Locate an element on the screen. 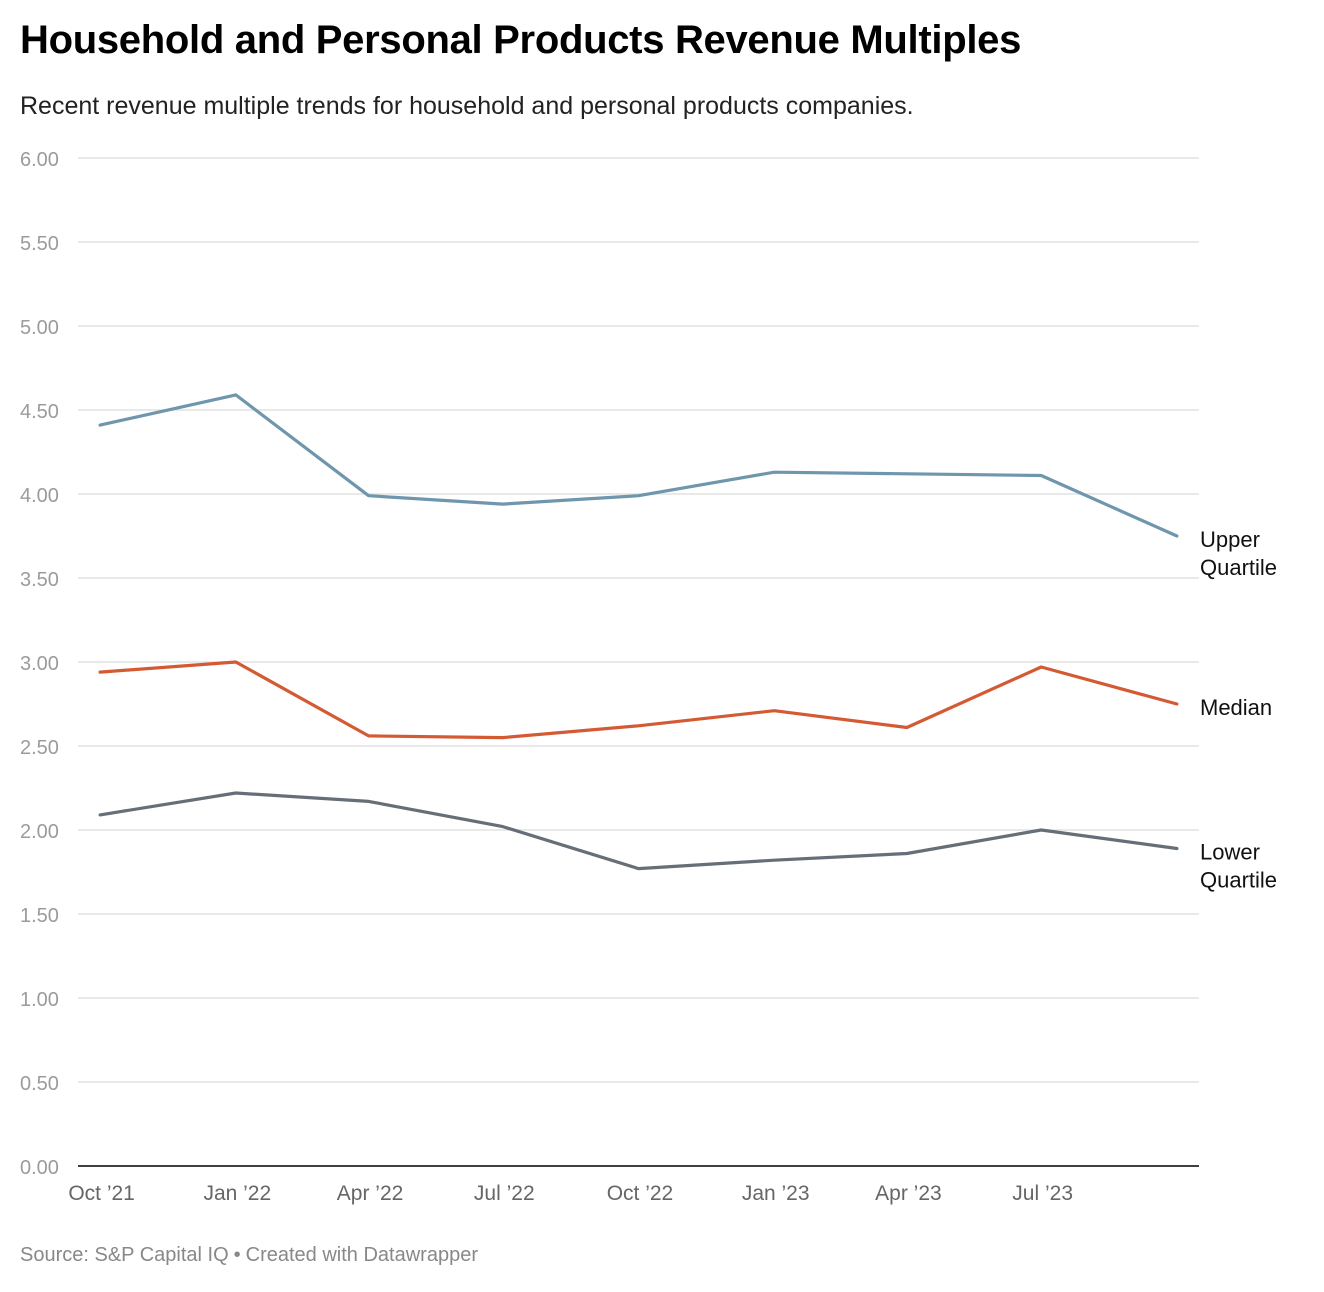 The image size is (1324, 1292). y-tick-label: 1.50 is located at coordinates (39, 916).